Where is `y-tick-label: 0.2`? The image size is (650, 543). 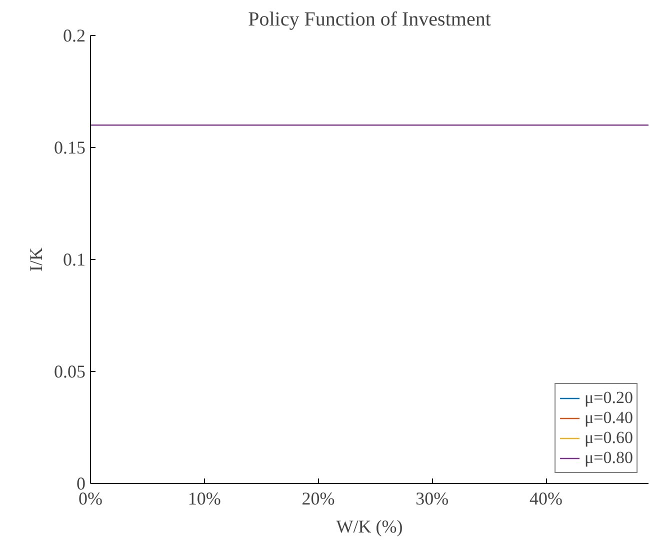 y-tick-label: 0.2 is located at coordinates (74, 36).